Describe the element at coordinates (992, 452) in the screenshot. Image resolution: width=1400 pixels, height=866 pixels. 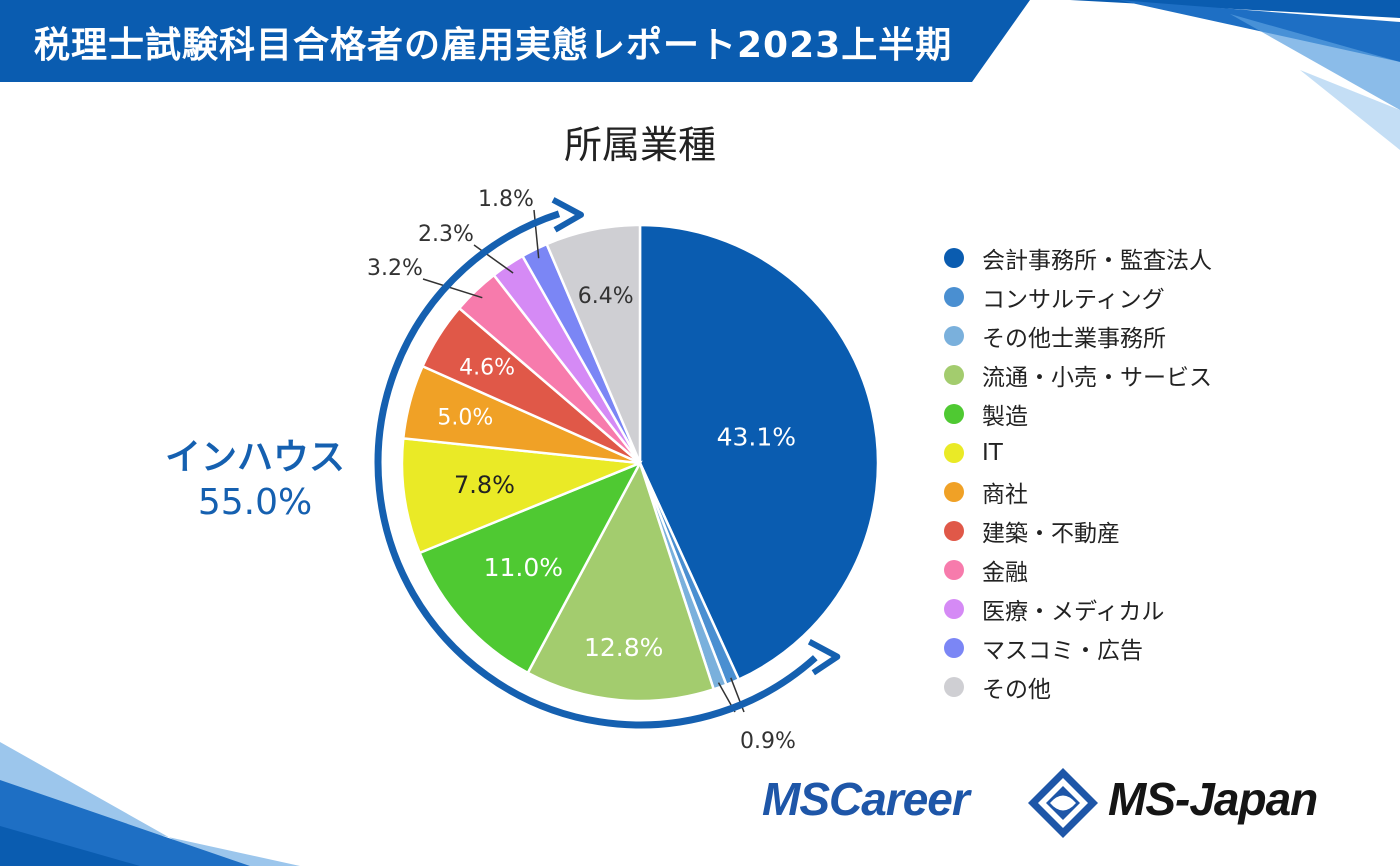
I see `legend-label: IT` at that location.